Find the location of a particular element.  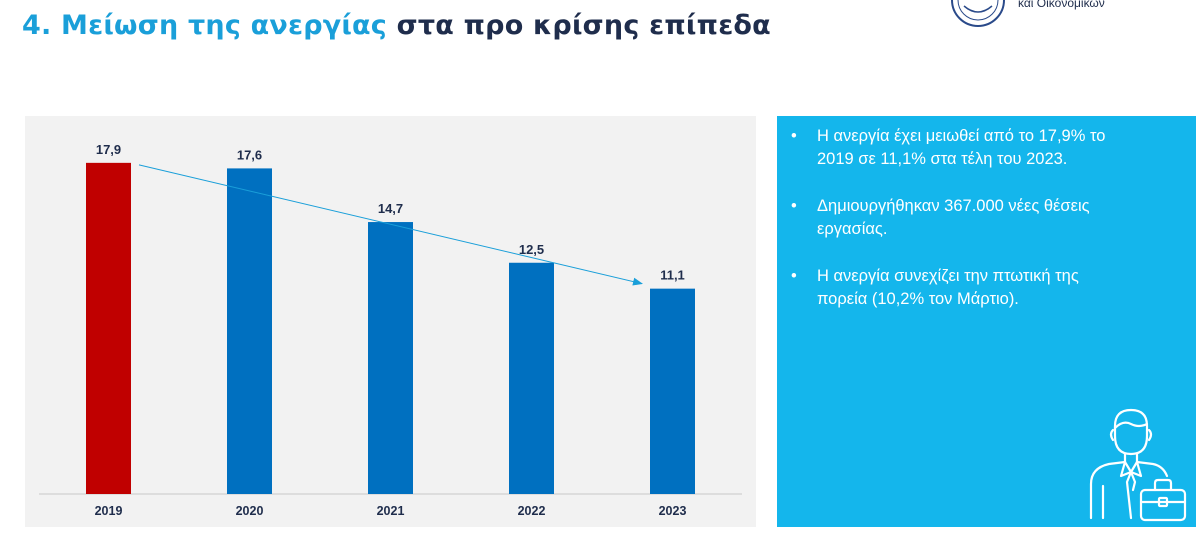

bar-2020 is located at coordinates (249, 331).